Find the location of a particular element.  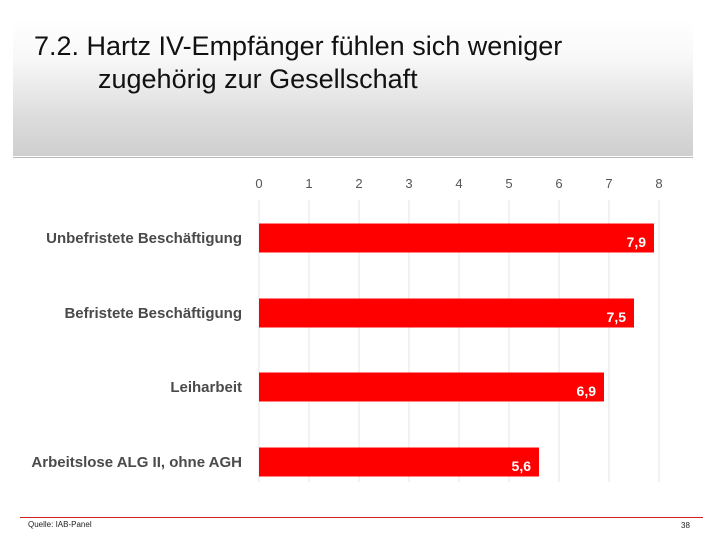

x-tick-label: 4 is located at coordinates (458, 183).